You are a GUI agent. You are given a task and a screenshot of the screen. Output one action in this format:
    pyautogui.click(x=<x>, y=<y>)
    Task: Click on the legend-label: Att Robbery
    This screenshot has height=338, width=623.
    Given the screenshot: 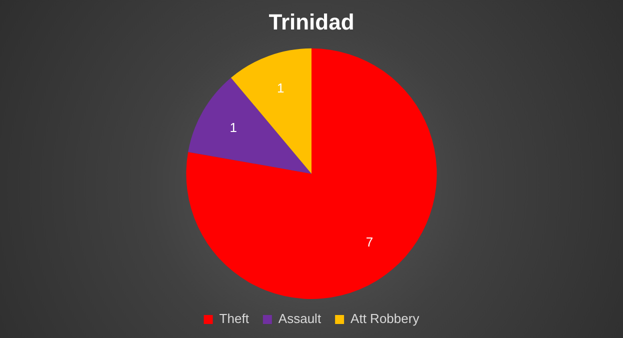 What is the action you would take?
    pyautogui.click(x=385, y=318)
    